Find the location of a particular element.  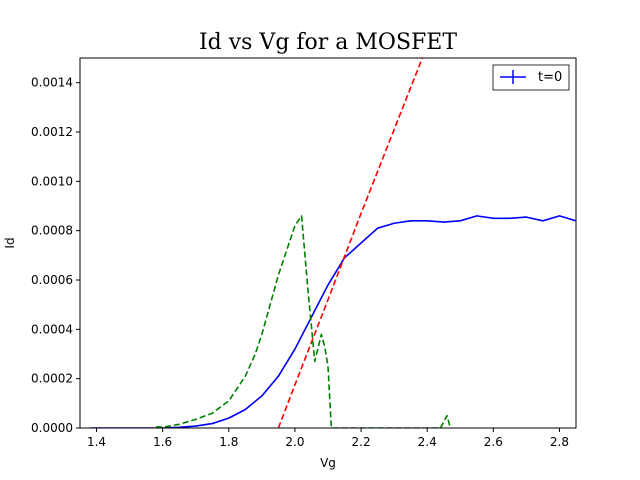

x-tick-label: 1.8 is located at coordinates (228, 442).